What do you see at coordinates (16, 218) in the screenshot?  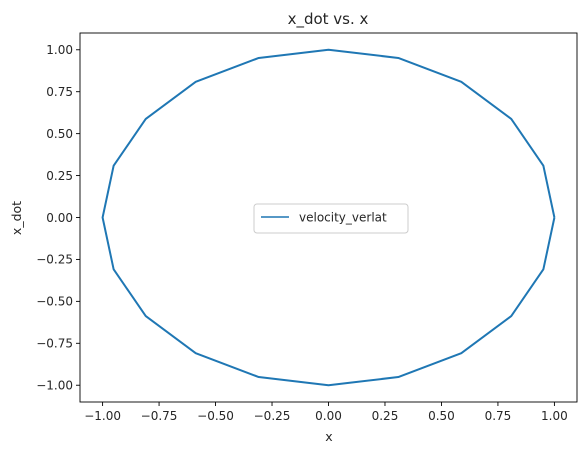 I see `y-axis-label: x_dot` at bounding box center [16, 218].